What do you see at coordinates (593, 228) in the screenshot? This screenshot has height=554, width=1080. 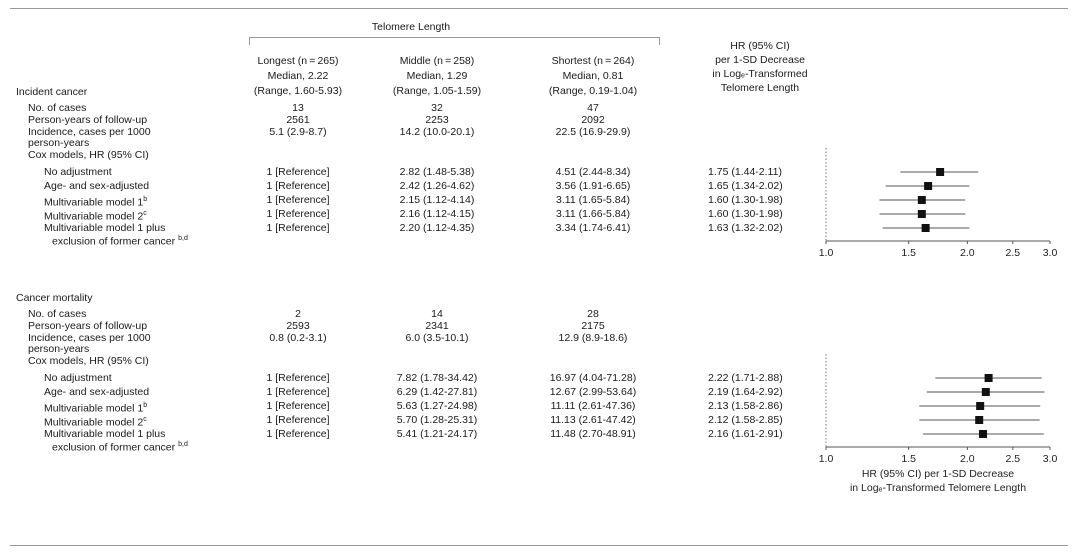 I see `cell-value: 3.34 (1.74-6.41)` at bounding box center [593, 228].